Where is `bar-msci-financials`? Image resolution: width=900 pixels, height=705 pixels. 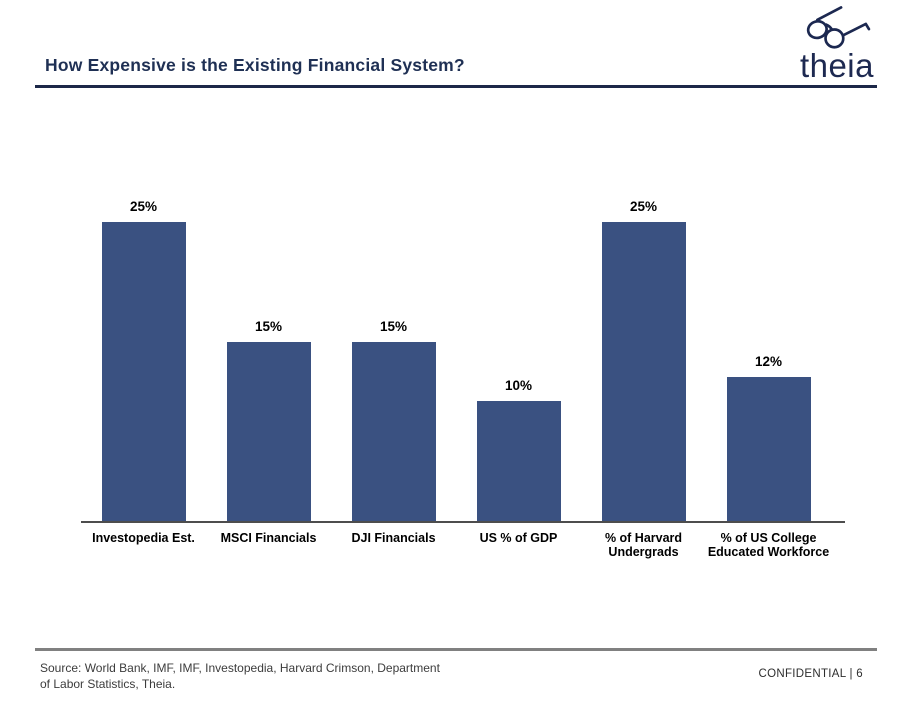
bar-msci-financials is located at coordinates (268, 431).